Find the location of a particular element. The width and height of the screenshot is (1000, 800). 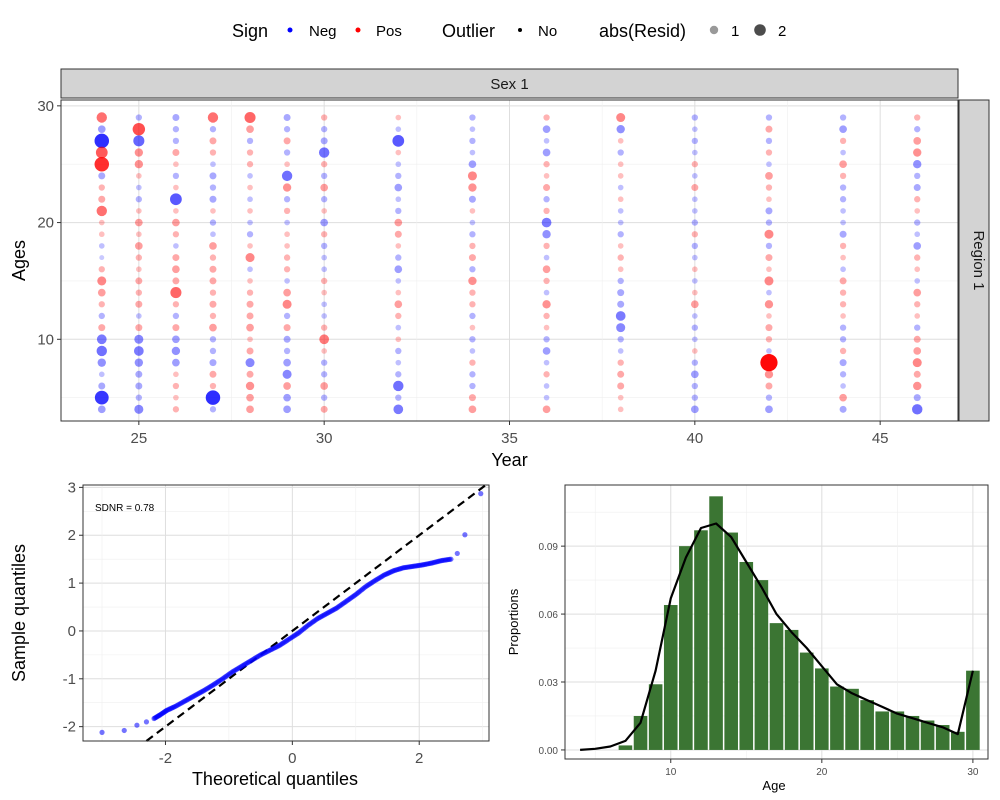

legend-pos-swatch is located at coordinates (358, 30).